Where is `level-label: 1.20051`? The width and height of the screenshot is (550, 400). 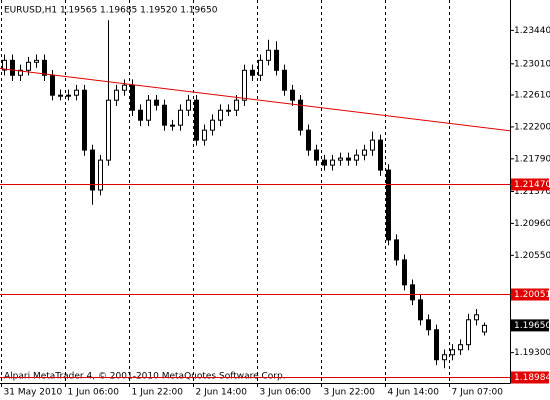 level-label: 1.20051 is located at coordinates (532, 295).